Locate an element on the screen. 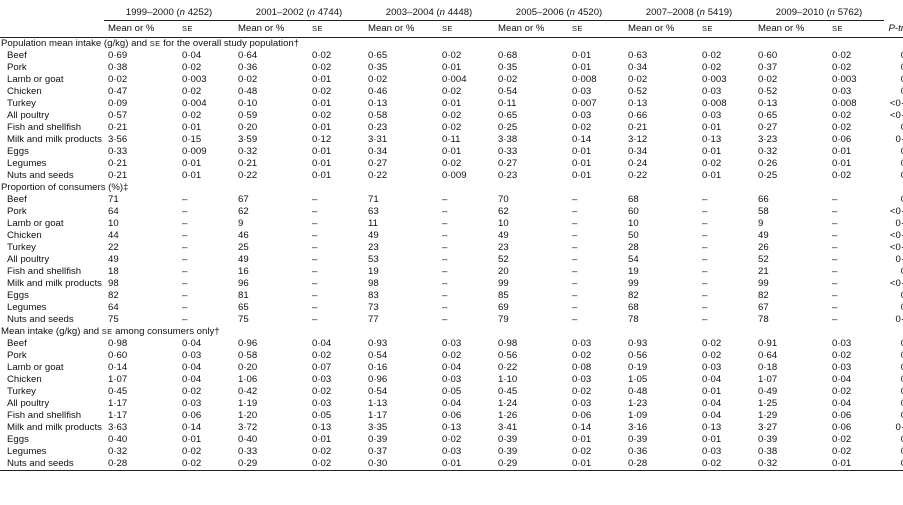 The height and width of the screenshot is (505, 903). se-cell: 0·14 is located at coordinates (208, 428).